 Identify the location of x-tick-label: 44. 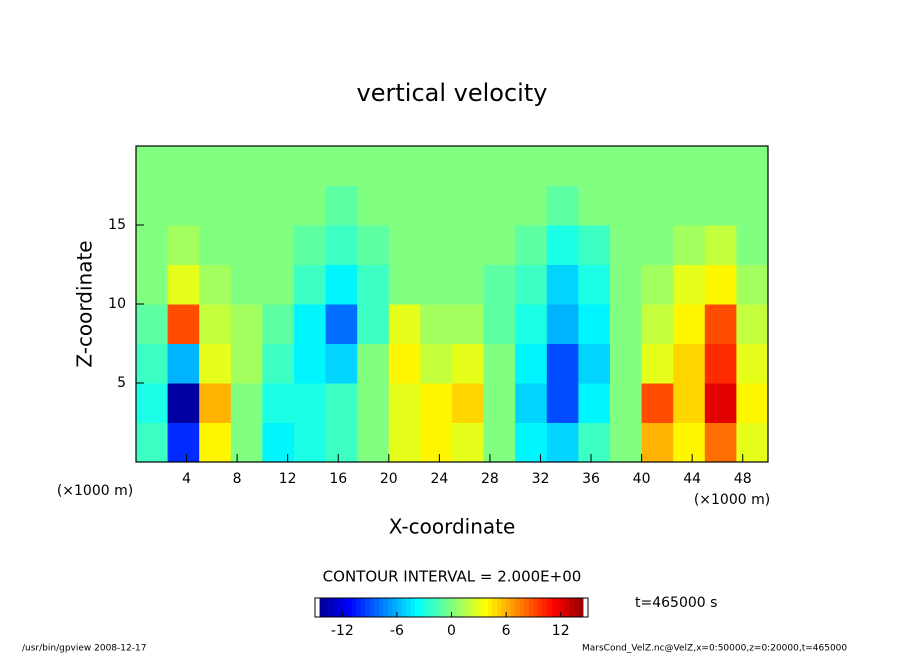
(692, 479).